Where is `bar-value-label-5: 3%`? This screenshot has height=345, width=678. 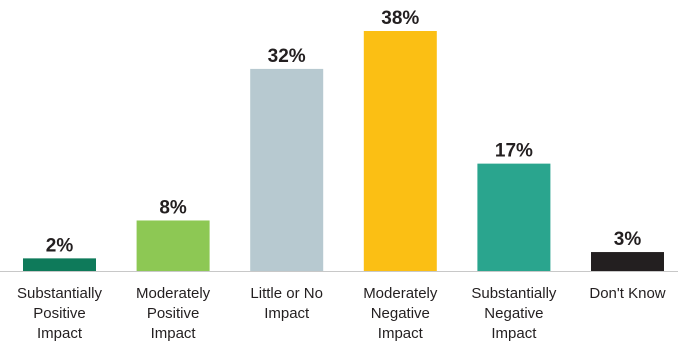 bar-value-label-5: 3% is located at coordinates (628, 239).